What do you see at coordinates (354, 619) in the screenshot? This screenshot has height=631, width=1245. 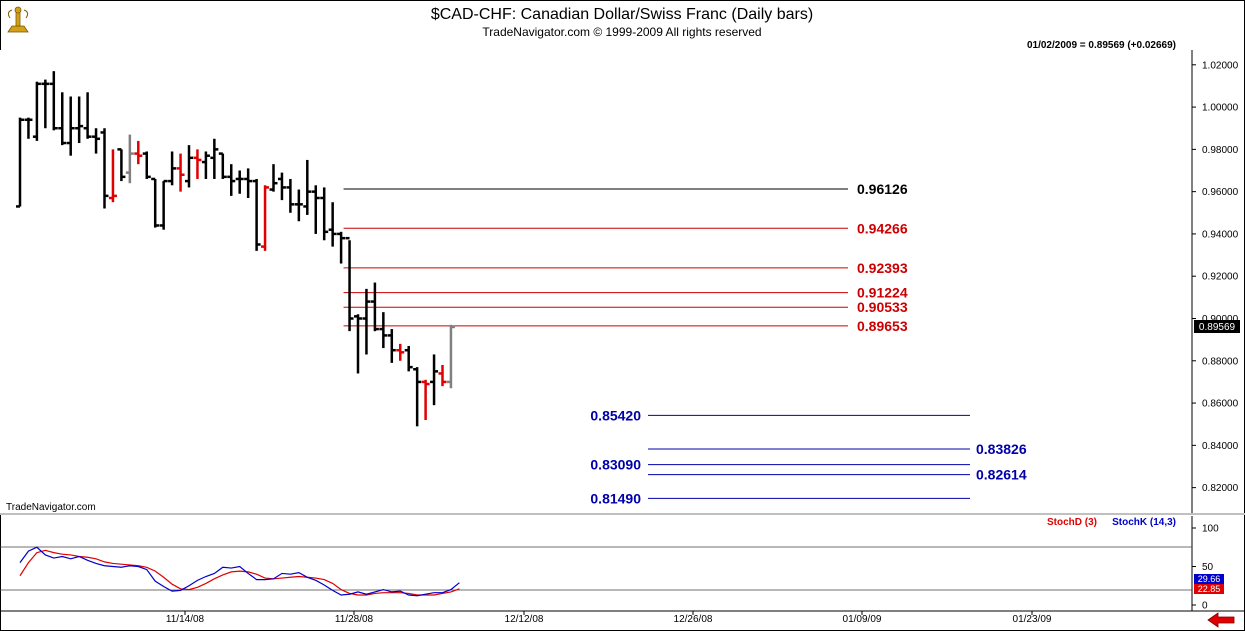 I see `date-tick-label: 11/28/08` at bounding box center [354, 619].